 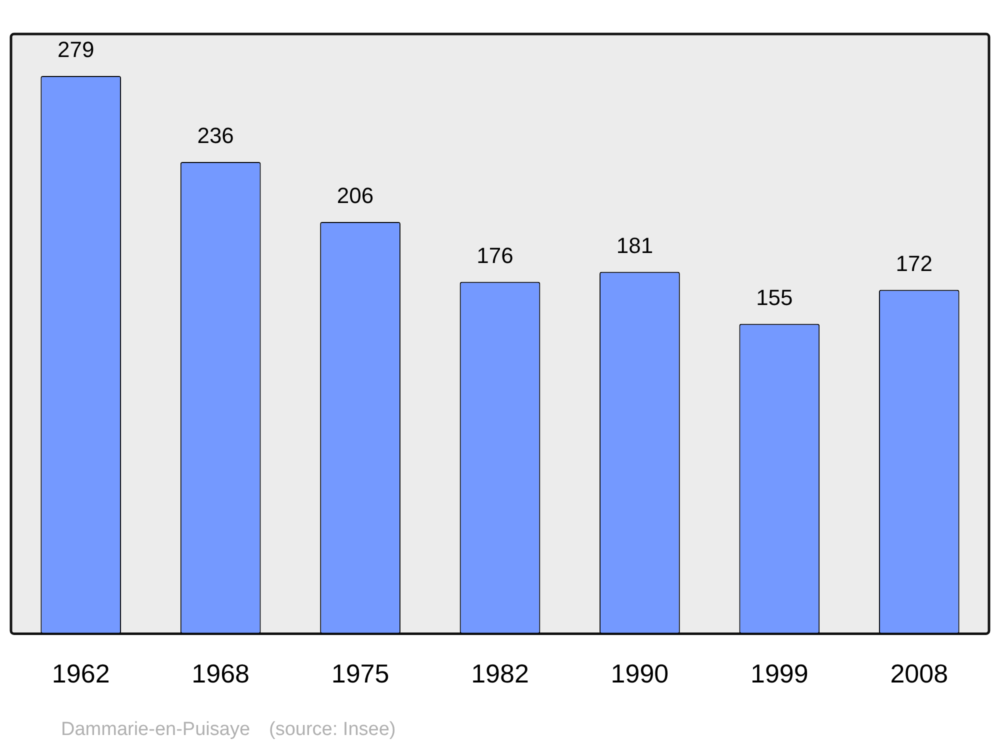 What do you see at coordinates (215, 135) in the screenshot?
I see `data-label: 236` at bounding box center [215, 135].